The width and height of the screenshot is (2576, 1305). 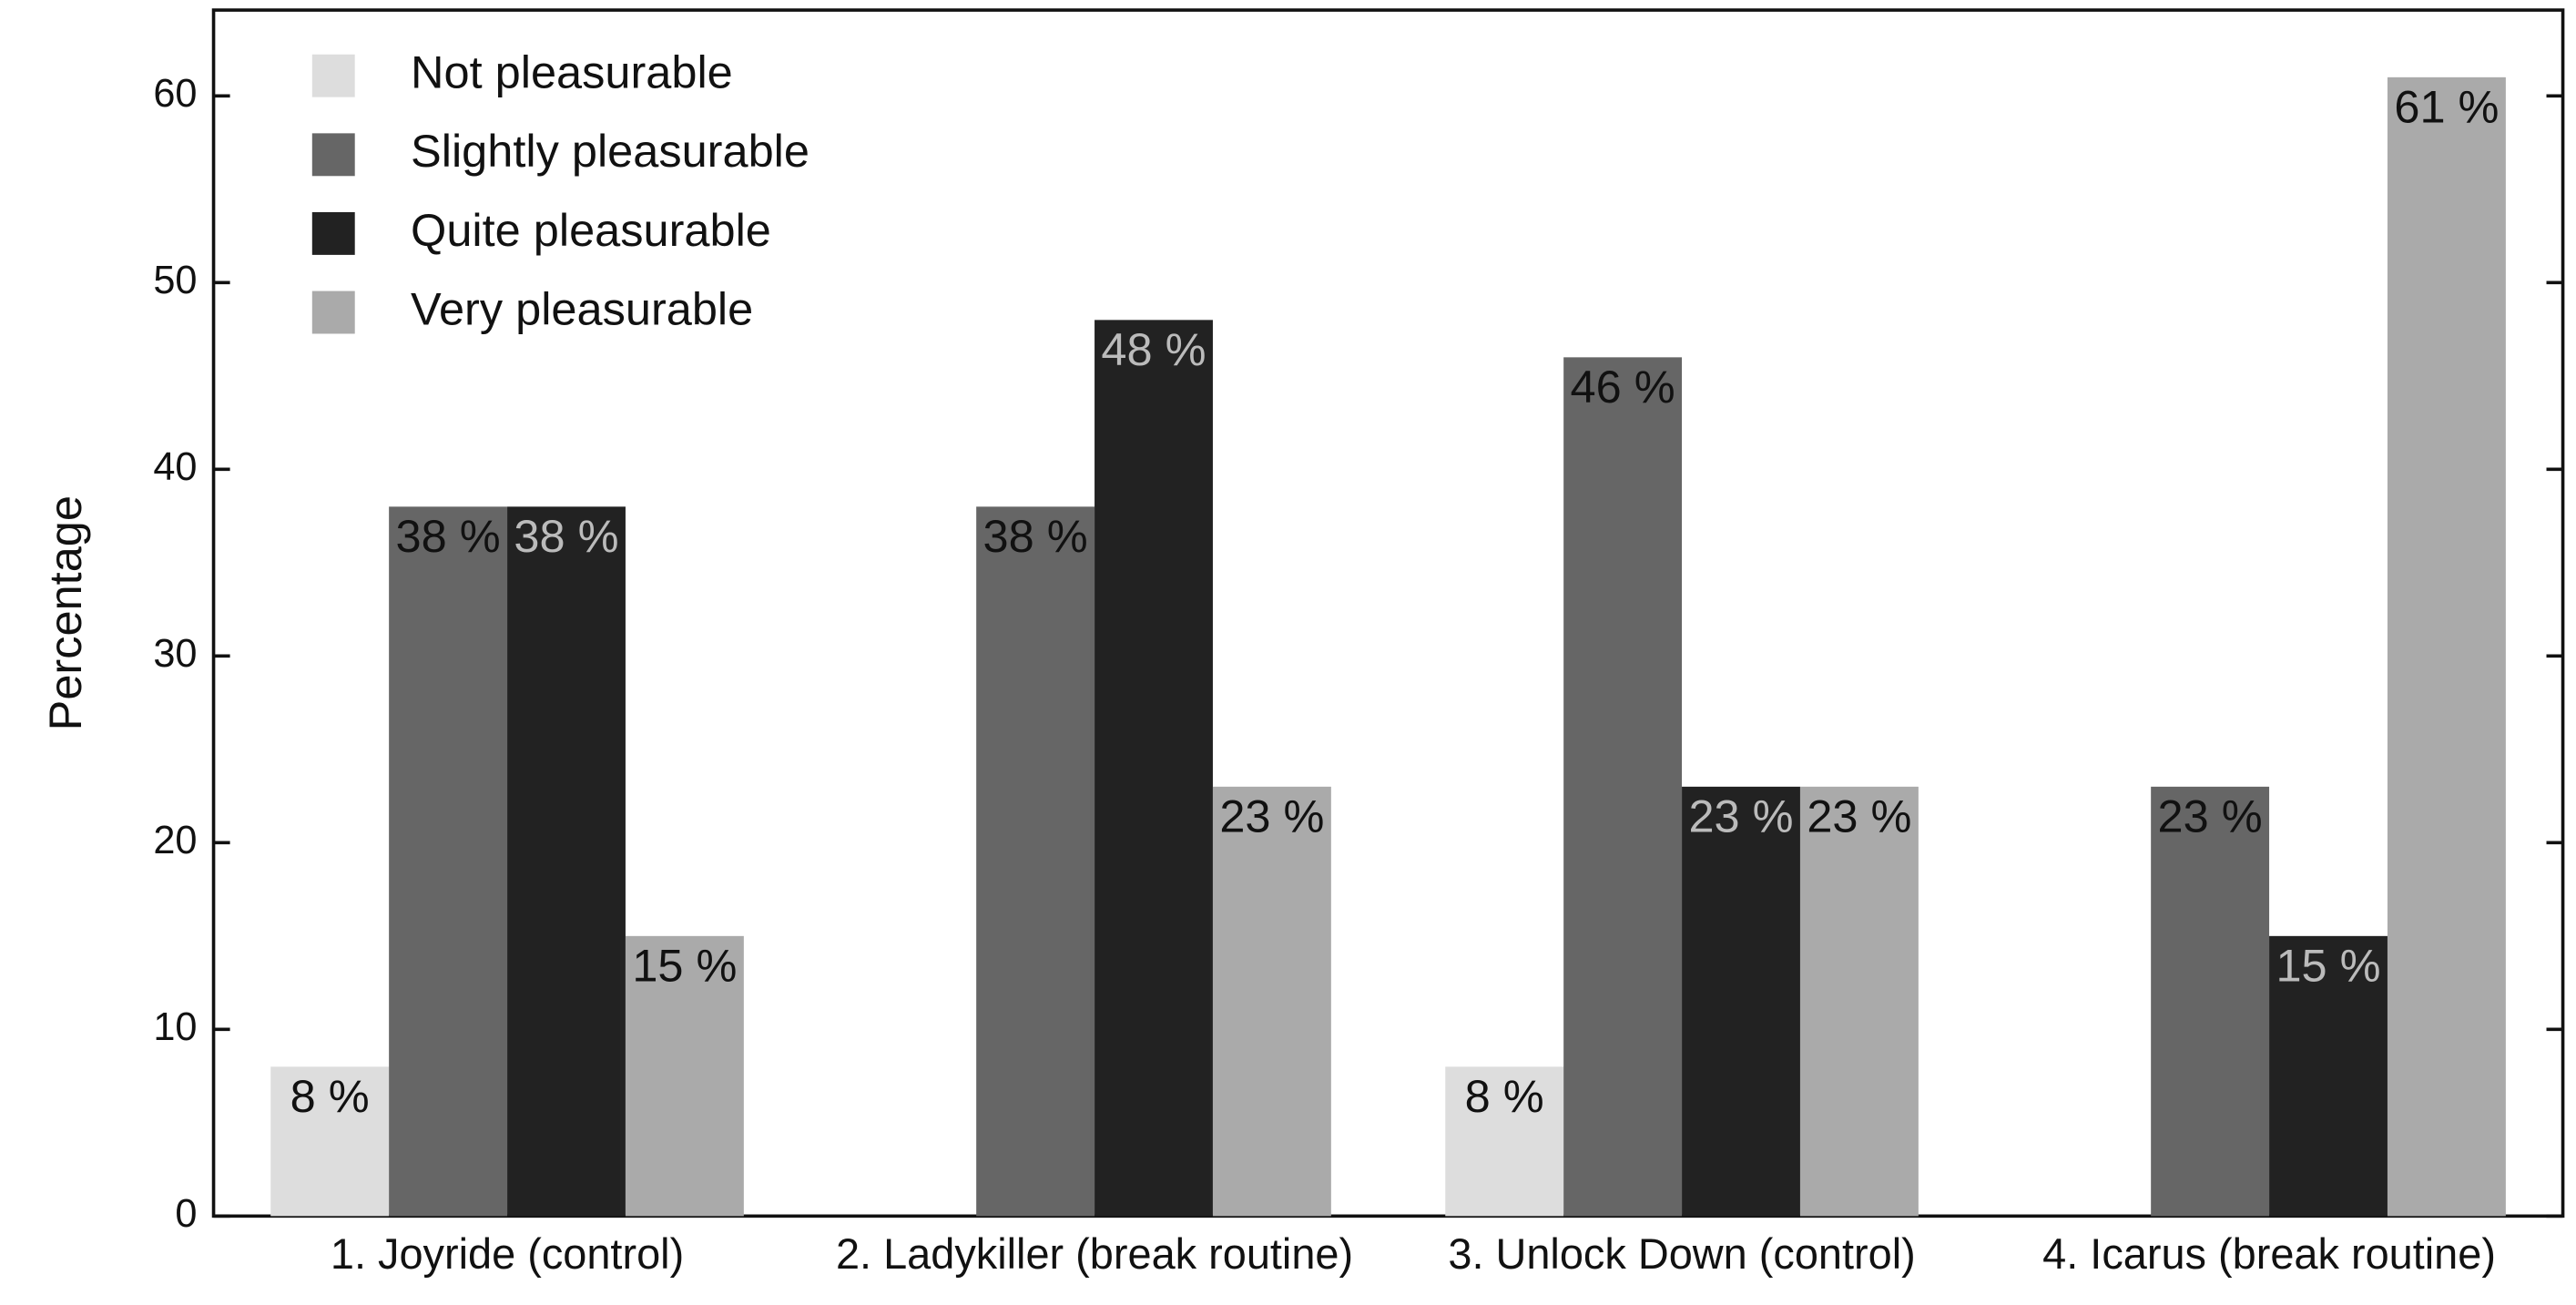 I want to click on legend-label: Quite pleasurable, so click(x=591, y=230).